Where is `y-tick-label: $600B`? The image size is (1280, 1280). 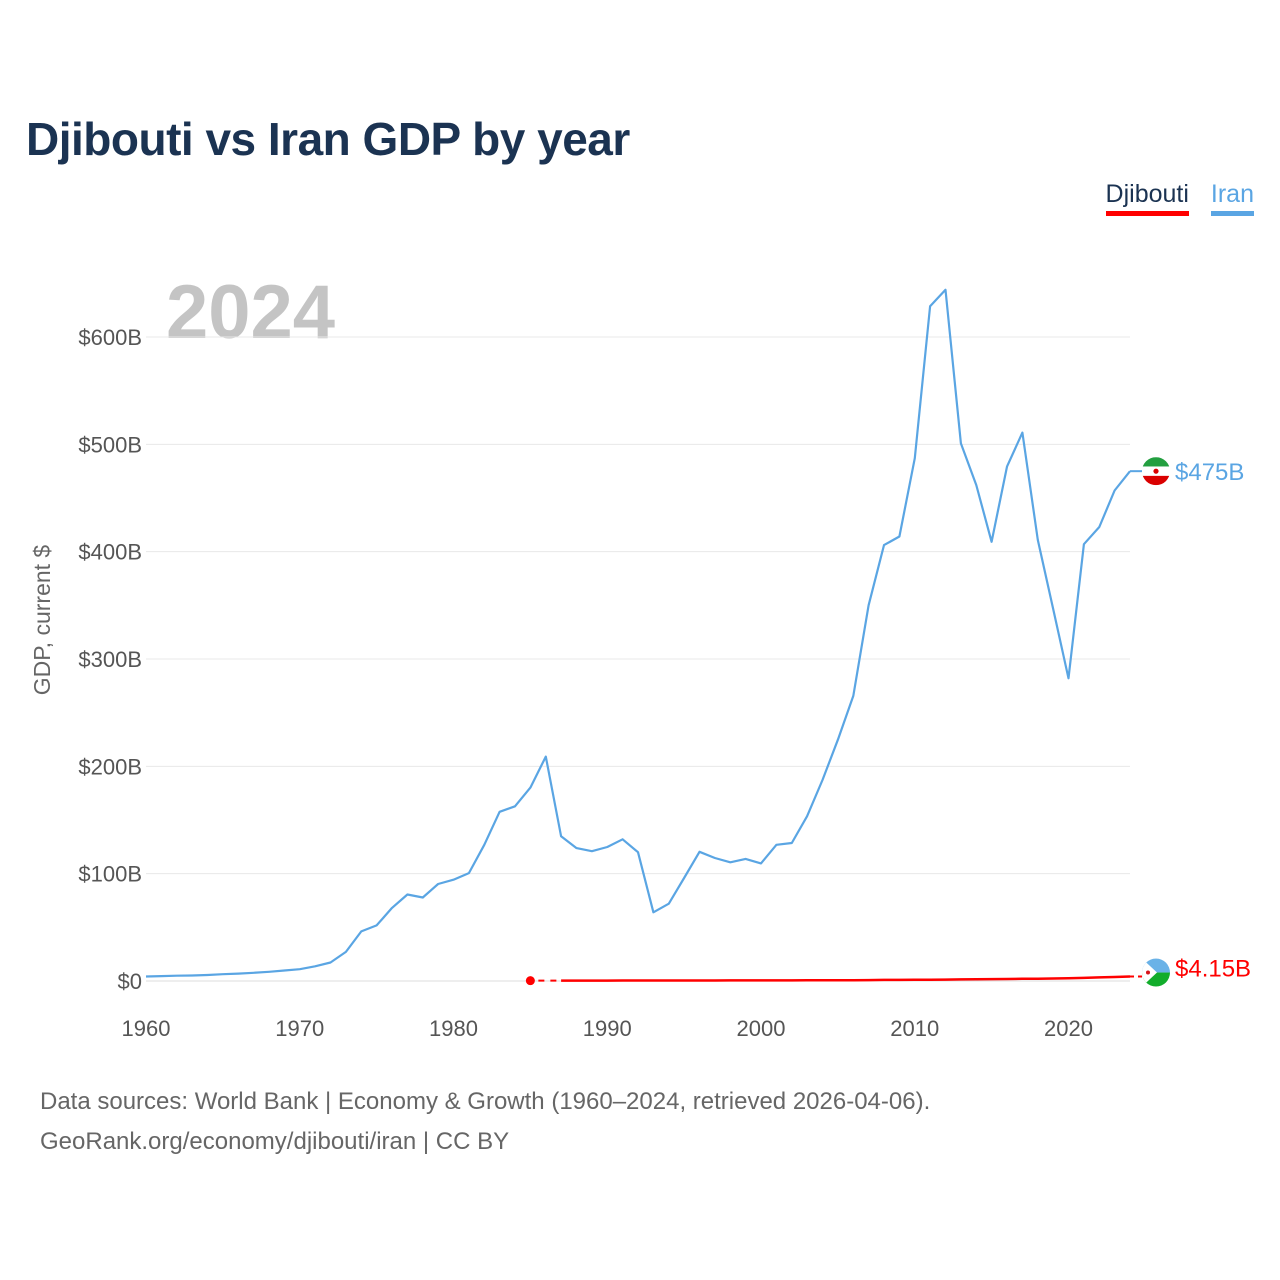 y-tick-label: $600B is located at coordinates (110, 337).